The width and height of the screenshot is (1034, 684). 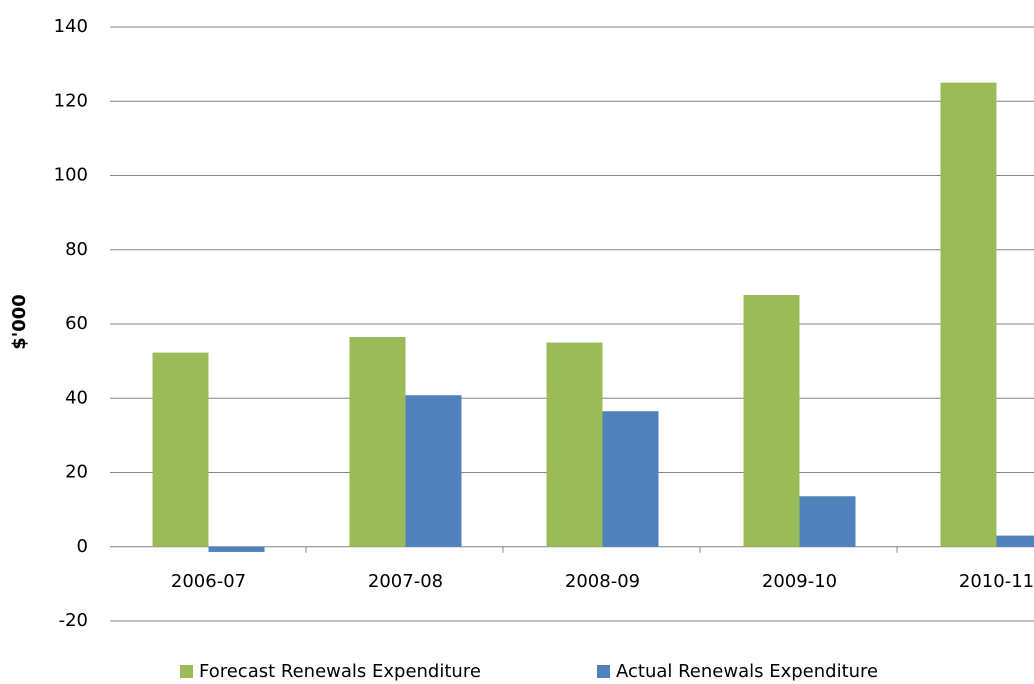 I want to click on y-tick-label: 140, so click(x=71, y=26).